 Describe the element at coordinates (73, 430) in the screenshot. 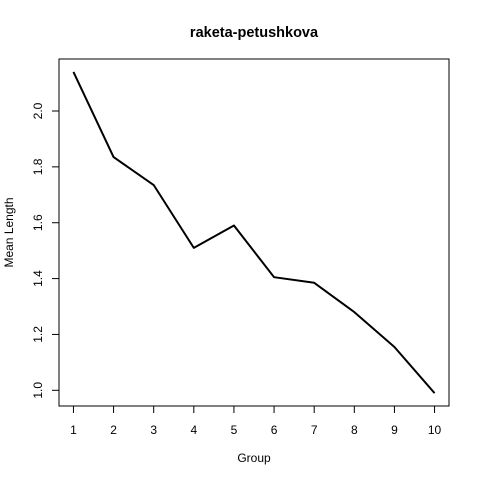

I see `x-tick-label: 1` at that location.